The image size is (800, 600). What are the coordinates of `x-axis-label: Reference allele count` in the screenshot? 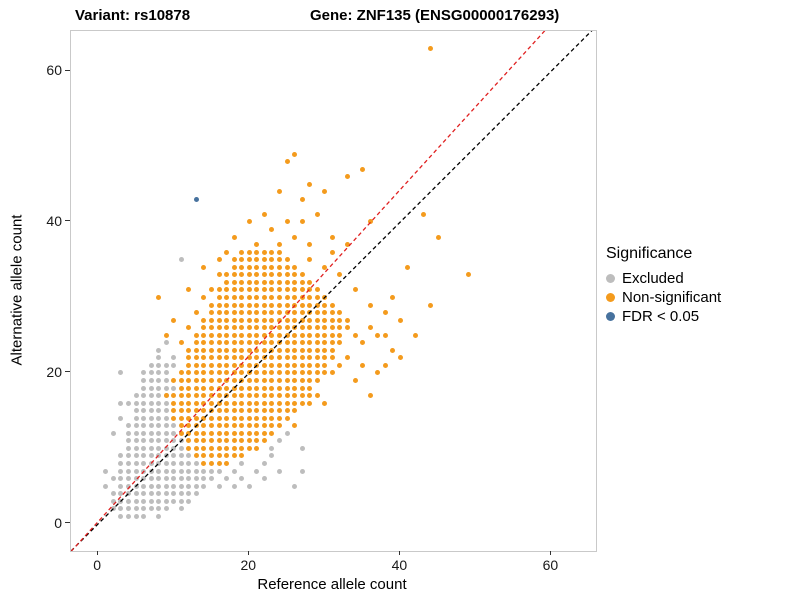 It's located at (332, 584).